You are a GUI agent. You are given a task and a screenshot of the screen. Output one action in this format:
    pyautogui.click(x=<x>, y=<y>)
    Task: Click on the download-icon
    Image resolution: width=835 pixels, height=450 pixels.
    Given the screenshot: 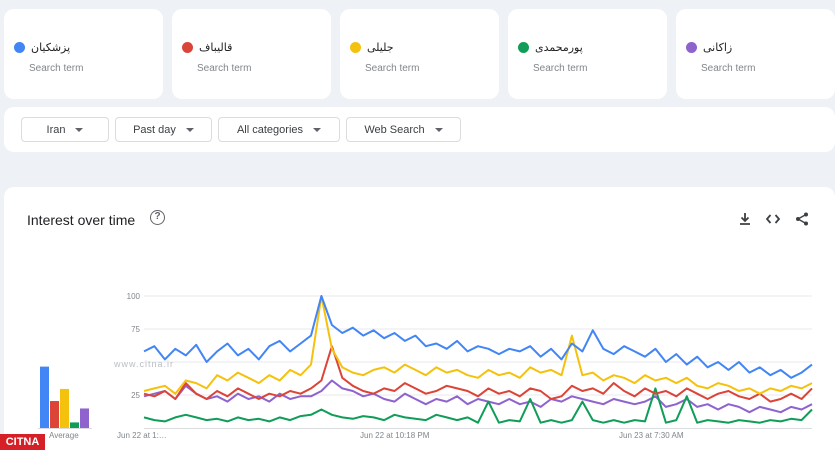 What is the action you would take?
    pyautogui.click(x=745, y=219)
    